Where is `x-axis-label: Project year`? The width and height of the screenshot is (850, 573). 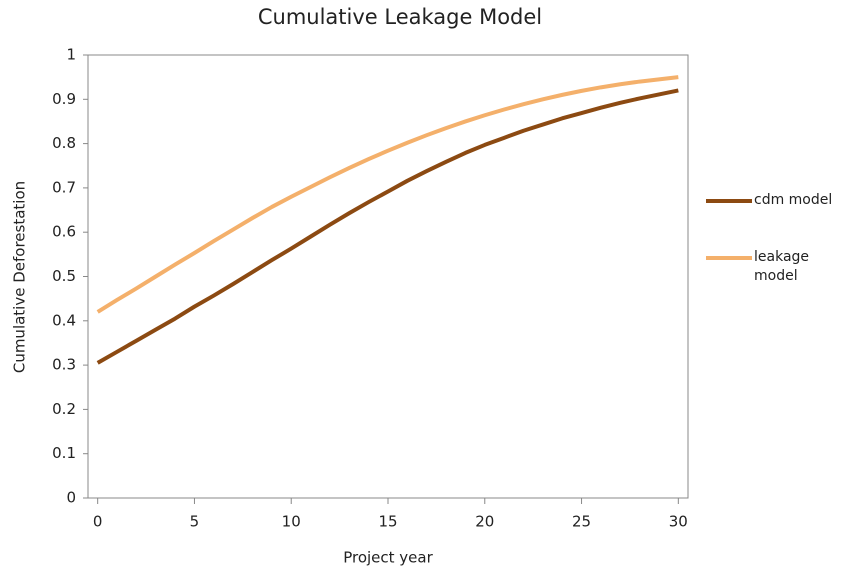 x-axis-label: Project year is located at coordinates (388, 558).